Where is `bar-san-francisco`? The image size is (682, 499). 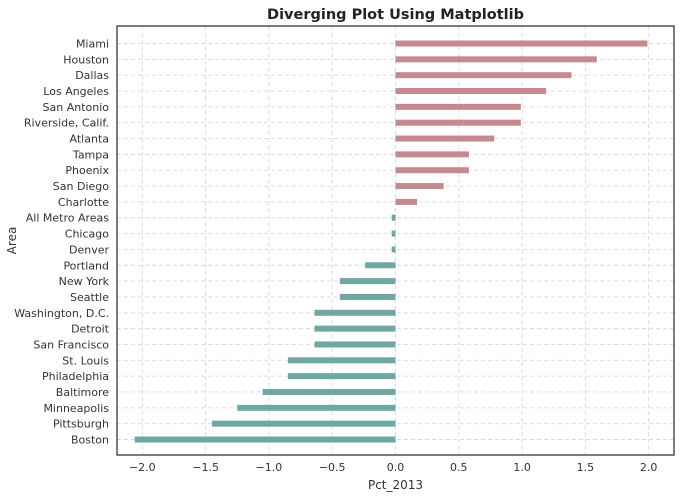 bar-san-francisco is located at coordinates (355, 344).